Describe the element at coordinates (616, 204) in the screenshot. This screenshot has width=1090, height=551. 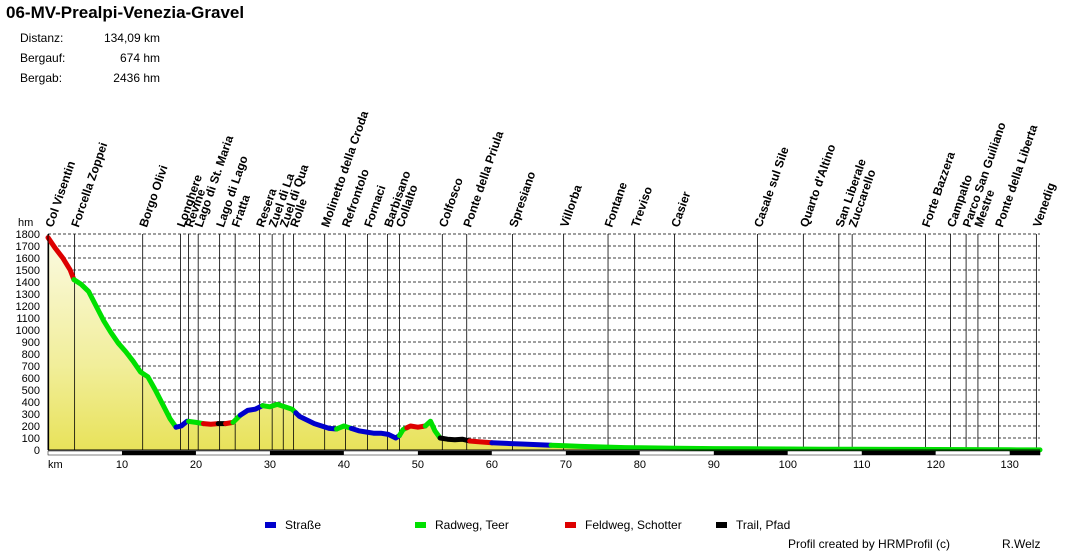
I see `waypoint-label: Fontane` at that location.